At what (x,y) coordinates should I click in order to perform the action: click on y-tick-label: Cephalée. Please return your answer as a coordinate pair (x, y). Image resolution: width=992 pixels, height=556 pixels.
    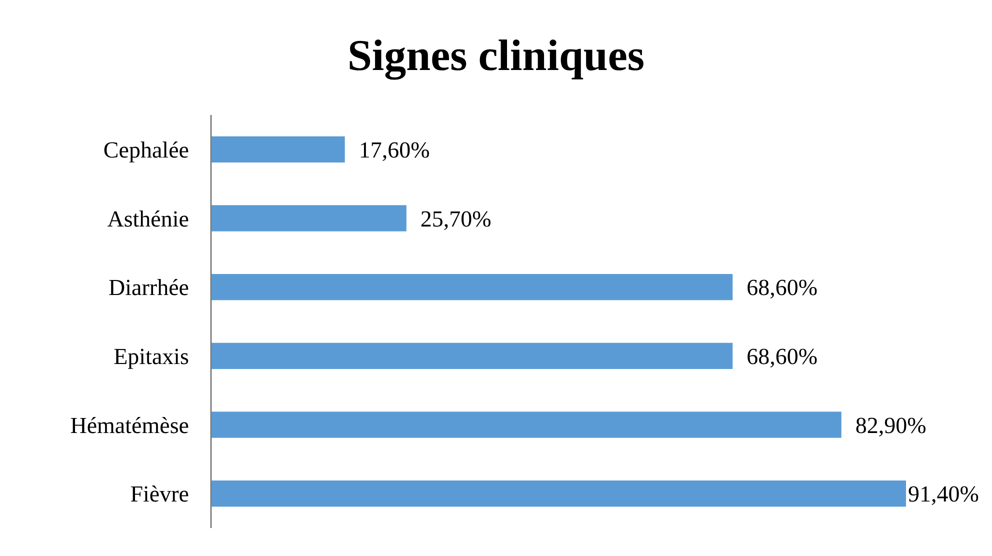
    Looking at the image, I should click on (146, 149).